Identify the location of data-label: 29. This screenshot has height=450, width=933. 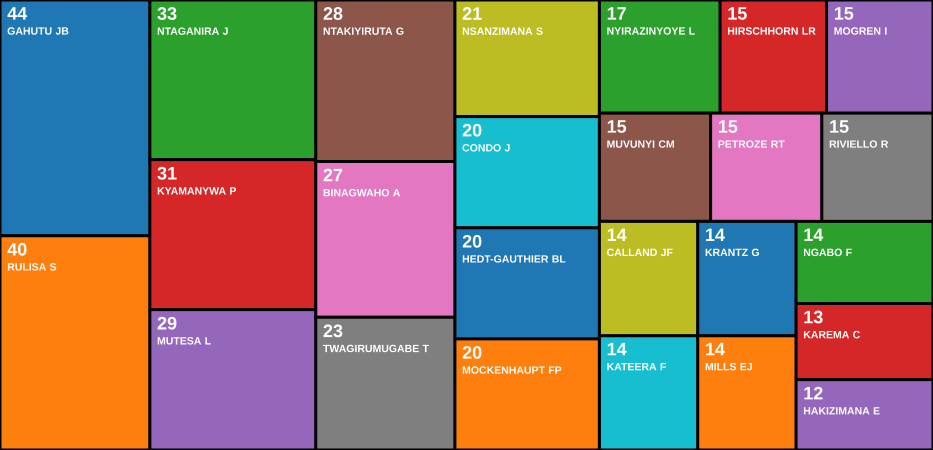
(167, 323).